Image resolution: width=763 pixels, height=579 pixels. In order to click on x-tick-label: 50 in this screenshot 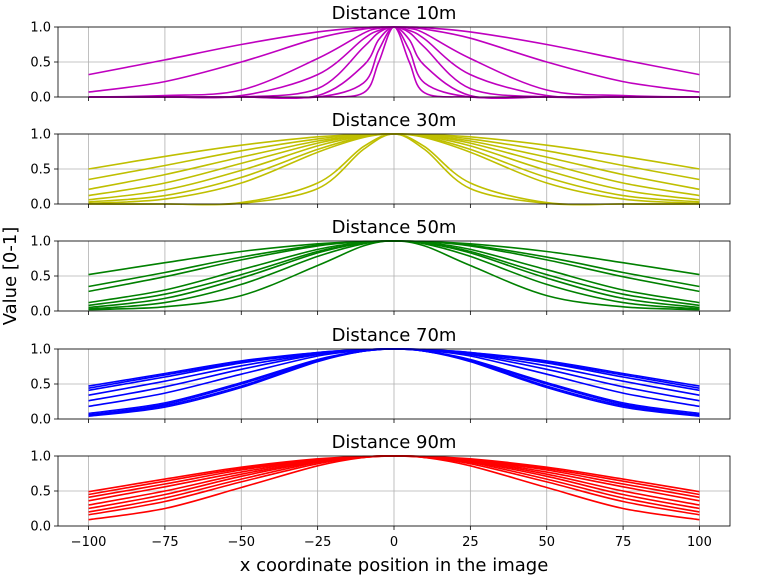, I will do `click(546, 542)`.